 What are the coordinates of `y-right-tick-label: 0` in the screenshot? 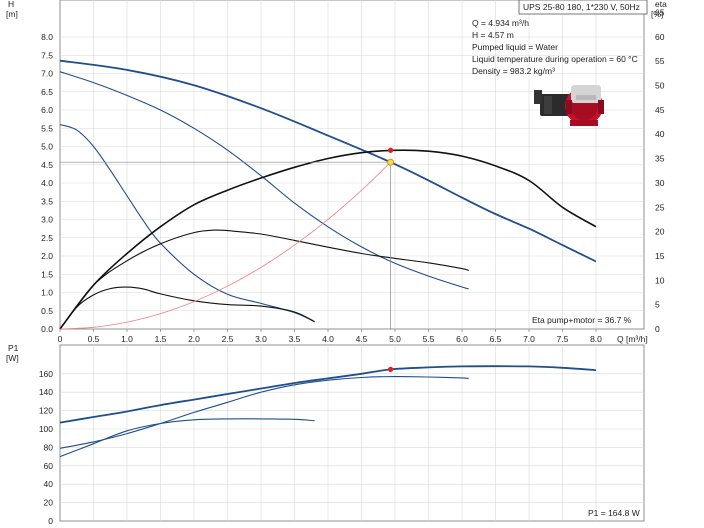 It's located at (657, 329).